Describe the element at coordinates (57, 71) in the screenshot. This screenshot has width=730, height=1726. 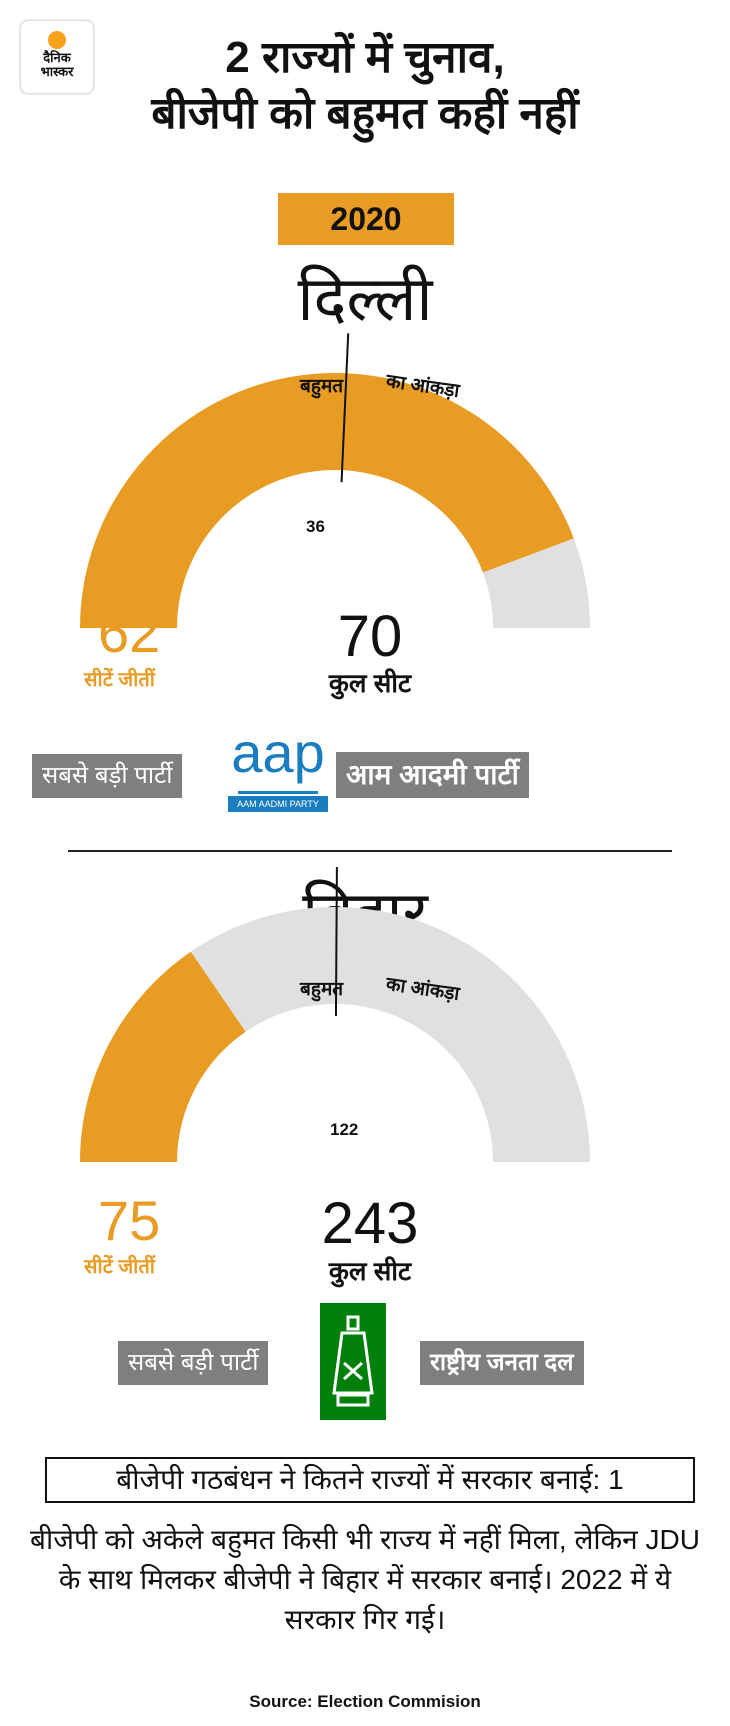
I see `brand-line2: भास्कर` at that location.